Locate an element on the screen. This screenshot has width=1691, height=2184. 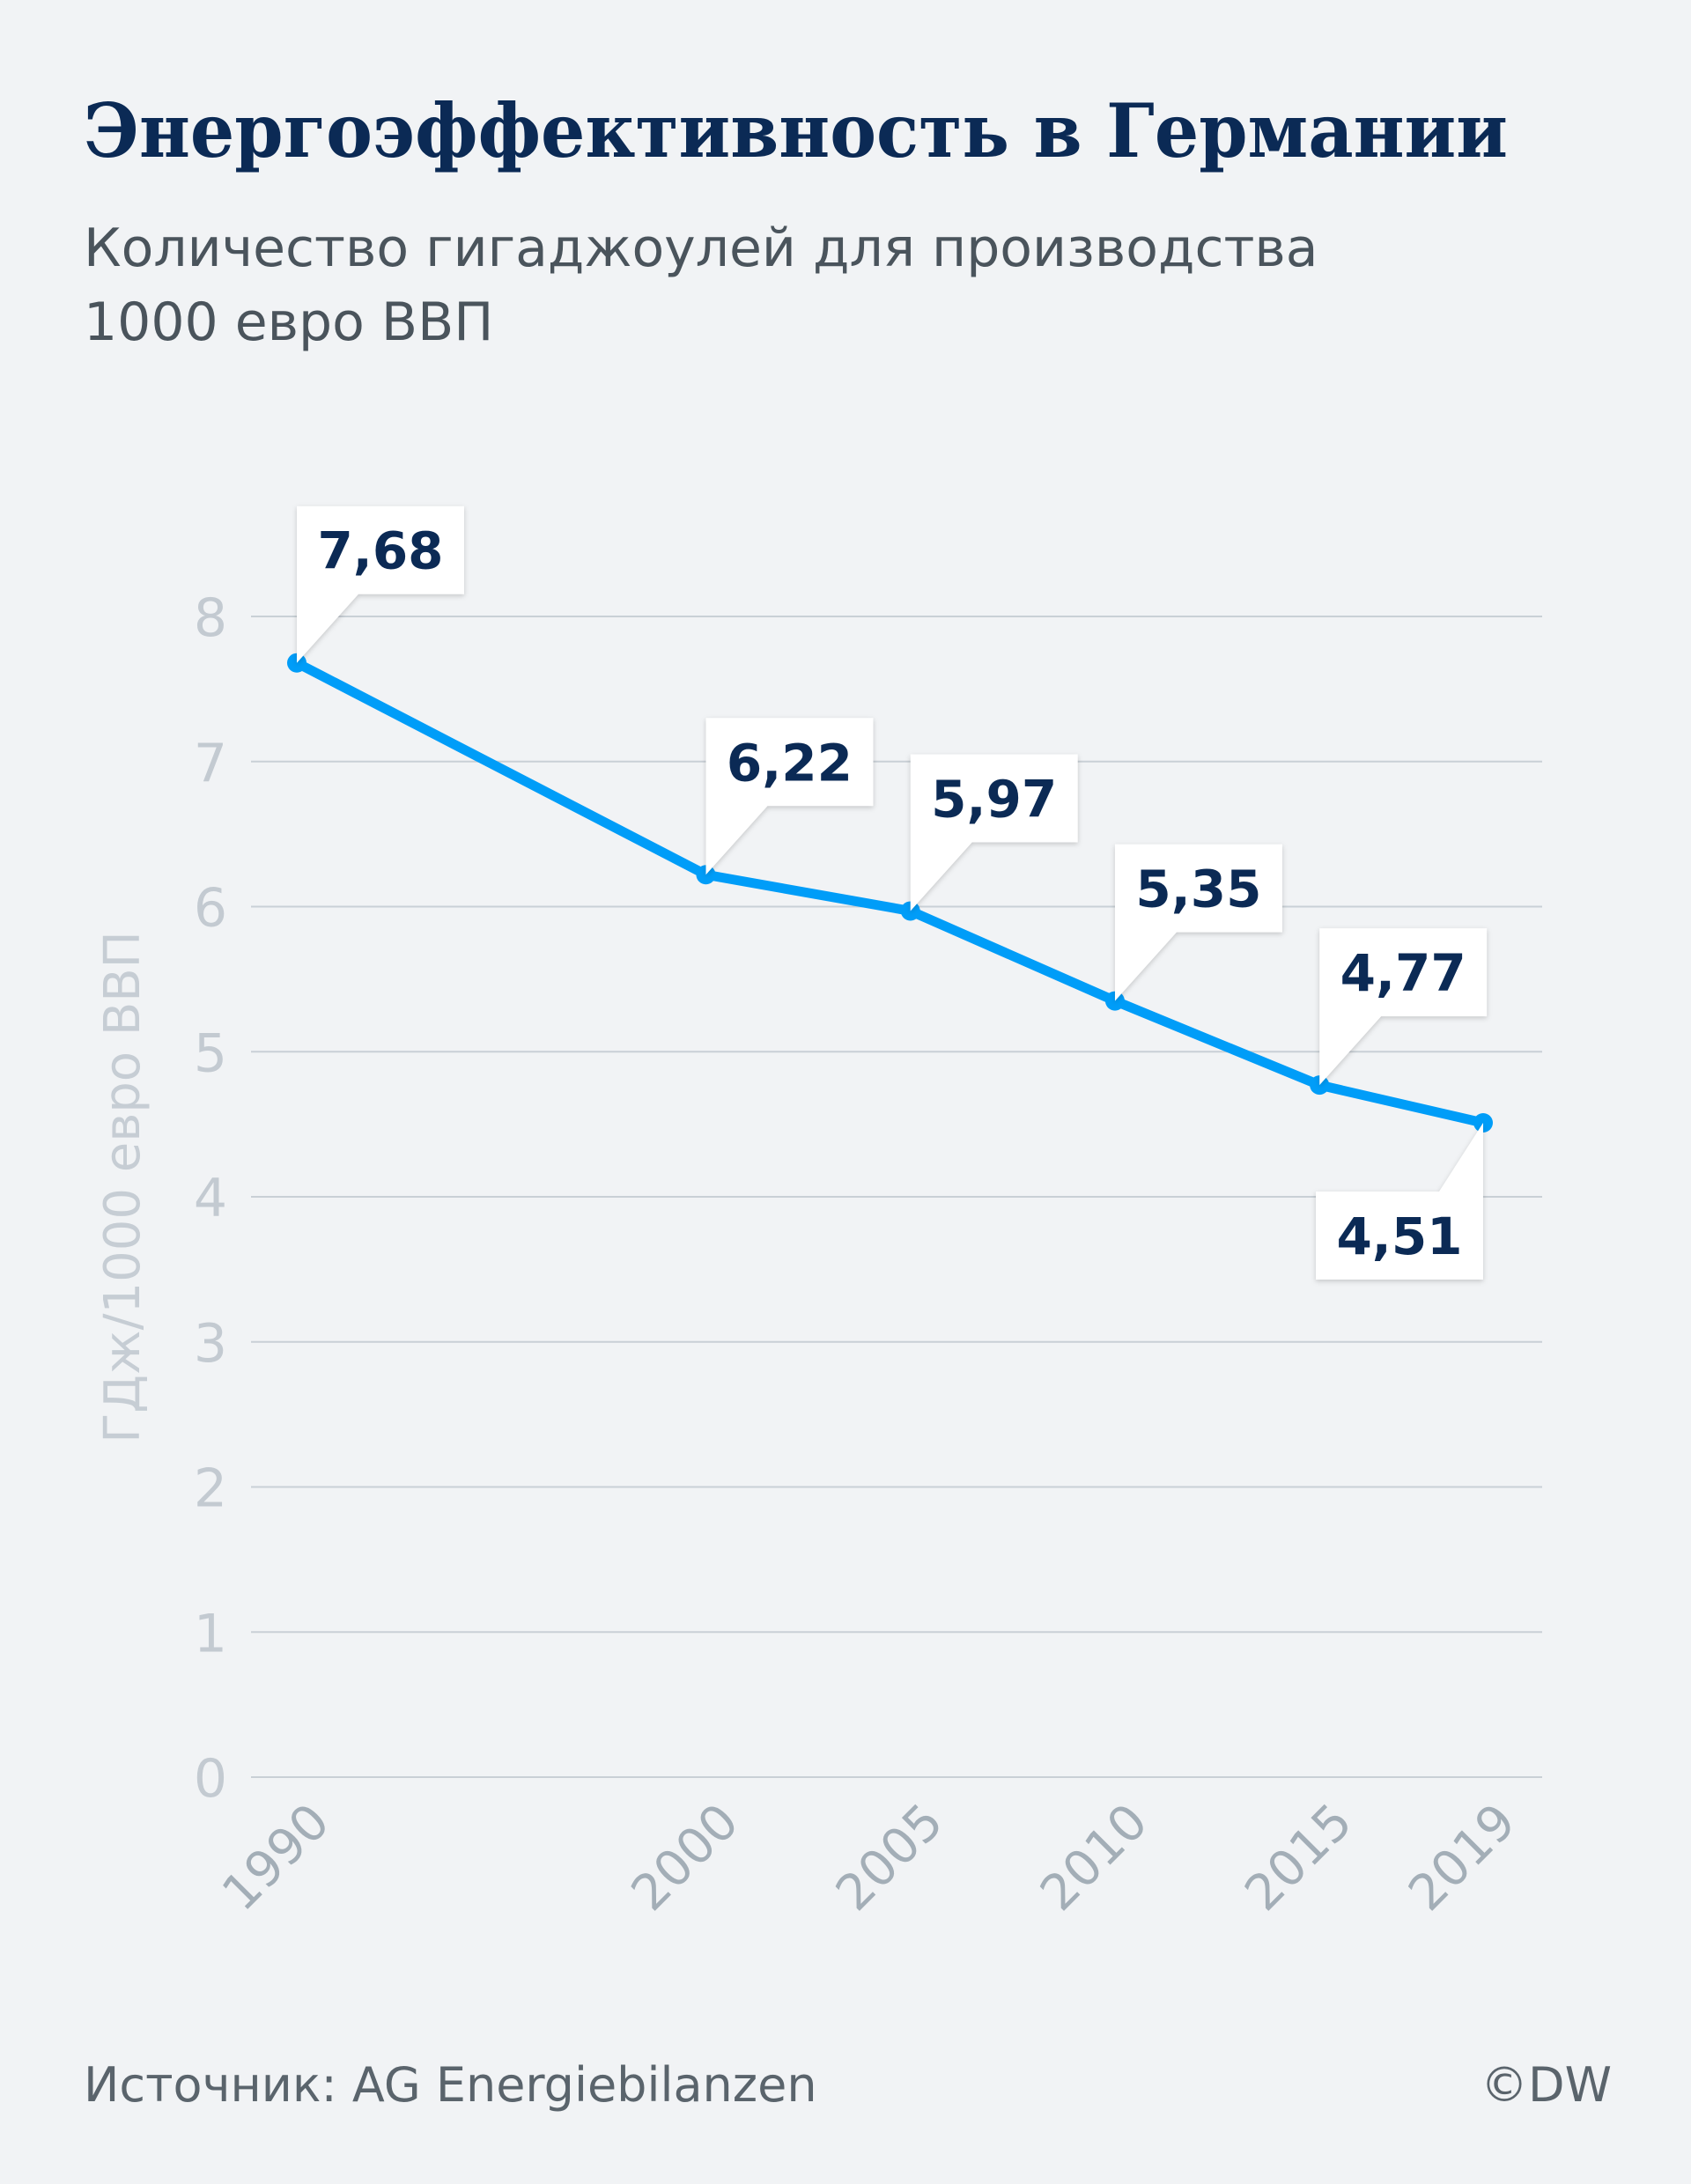
y-tick-label: 3 is located at coordinates (210, 1344).